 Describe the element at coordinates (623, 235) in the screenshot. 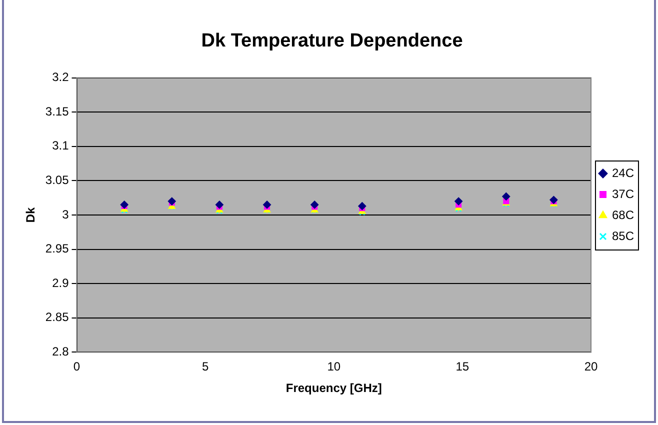

I see `legend-label: 85C` at that location.